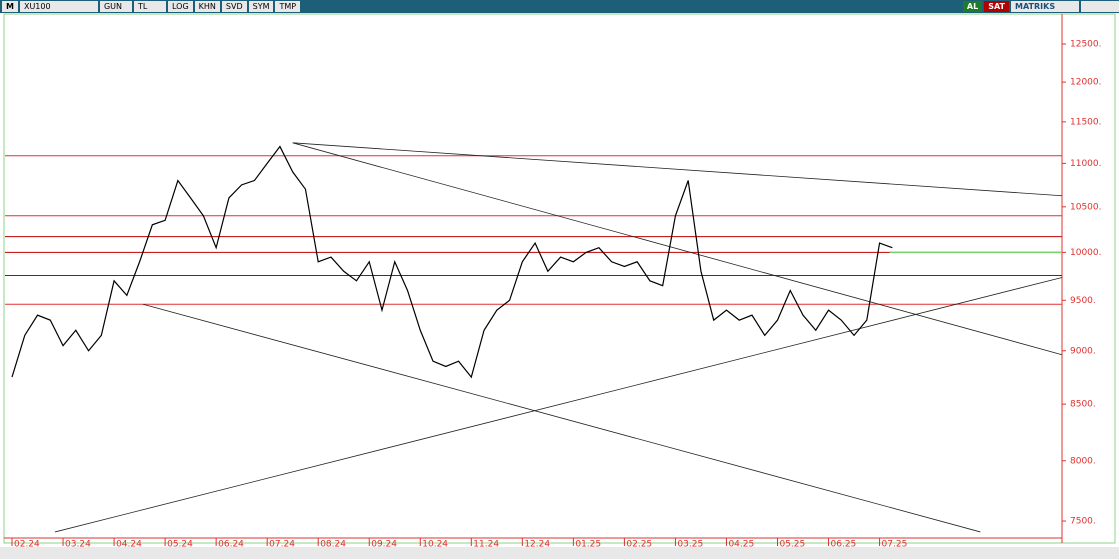 The width and height of the screenshot is (1119, 559). What do you see at coordinates (1045, 6) in the screenshot?
I see `brand: MATRIKS` at bounding box center [1045, 6].